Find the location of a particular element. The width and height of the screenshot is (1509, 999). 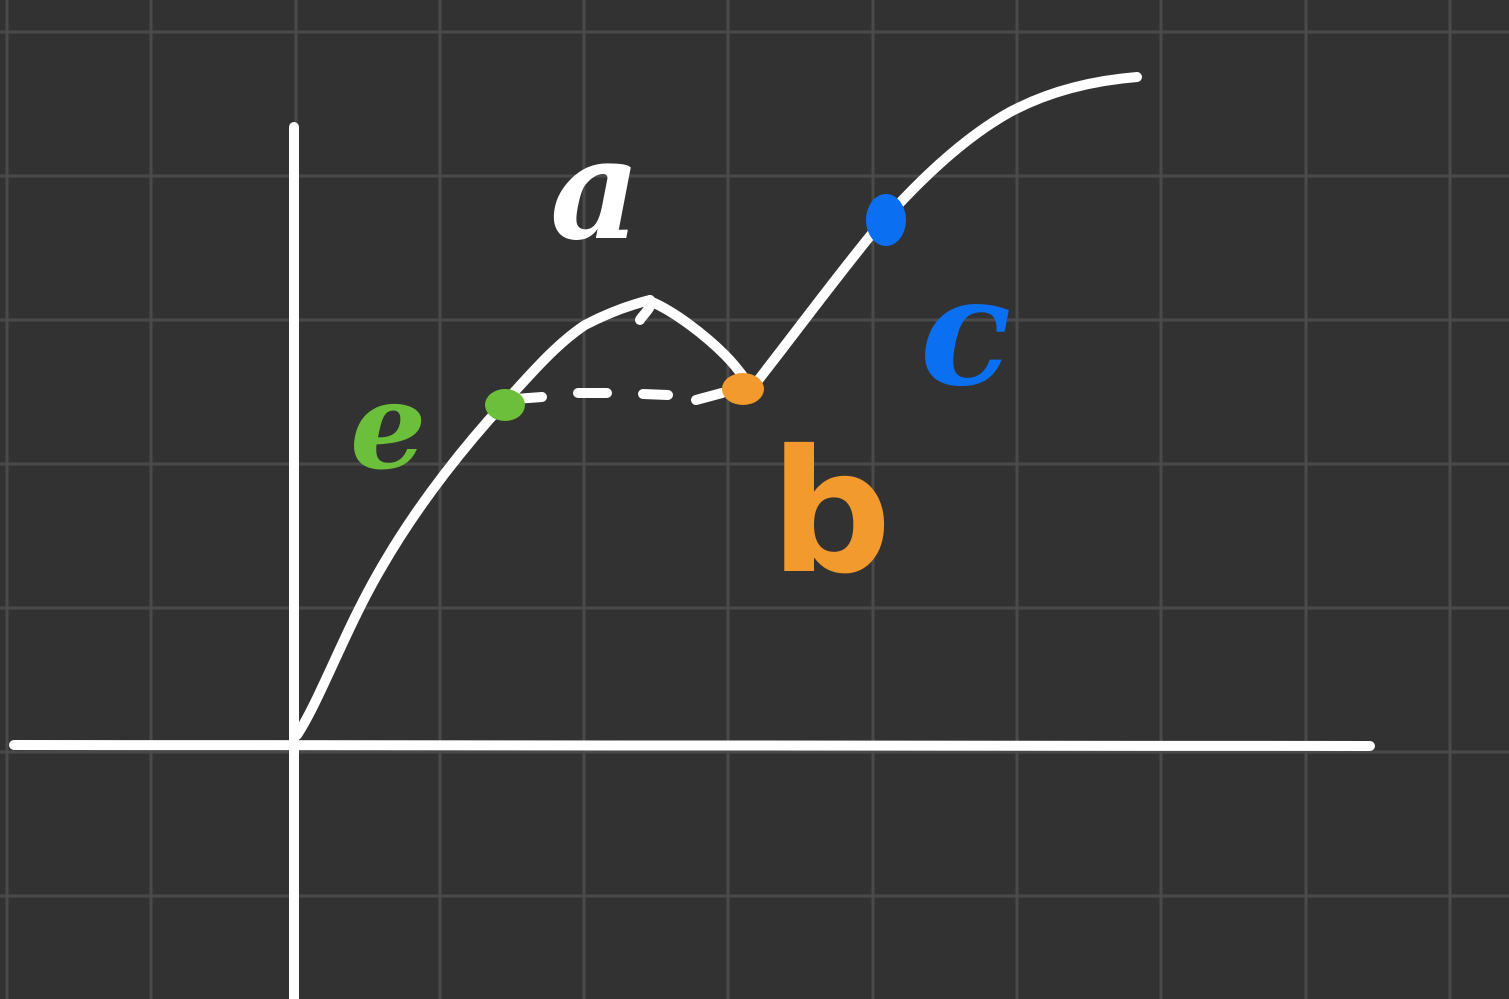

point-e is located at coordinates (505, 405).